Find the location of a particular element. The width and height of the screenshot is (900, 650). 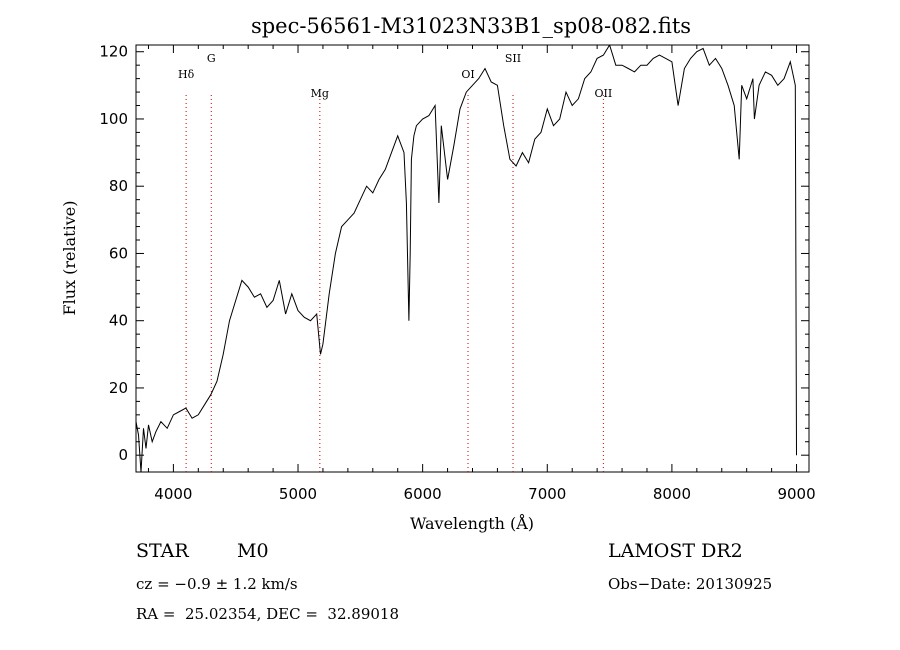

object-class: STAR is located at coordinates (162, 551).